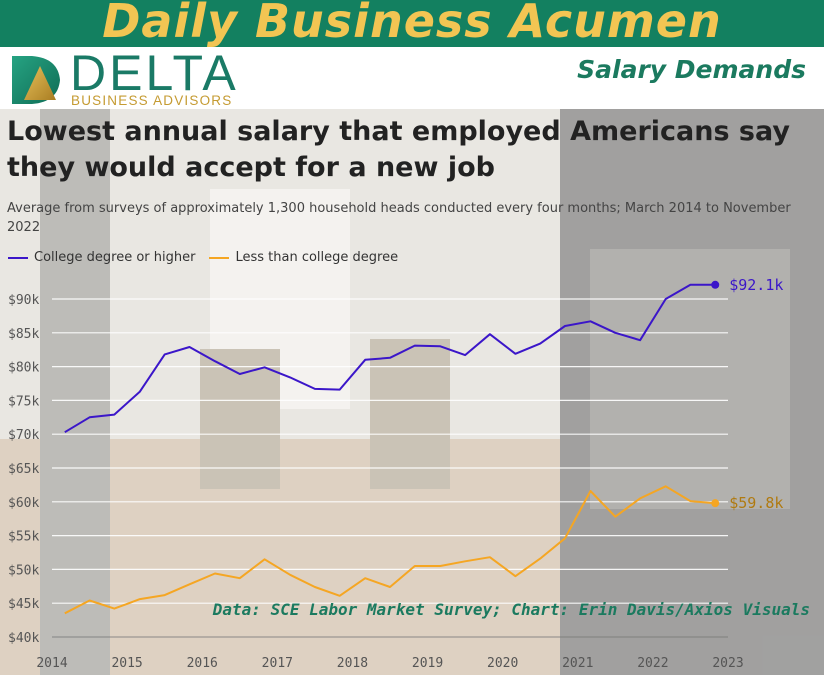  I want to click on brand-name: DELTA, so click(154, 73).